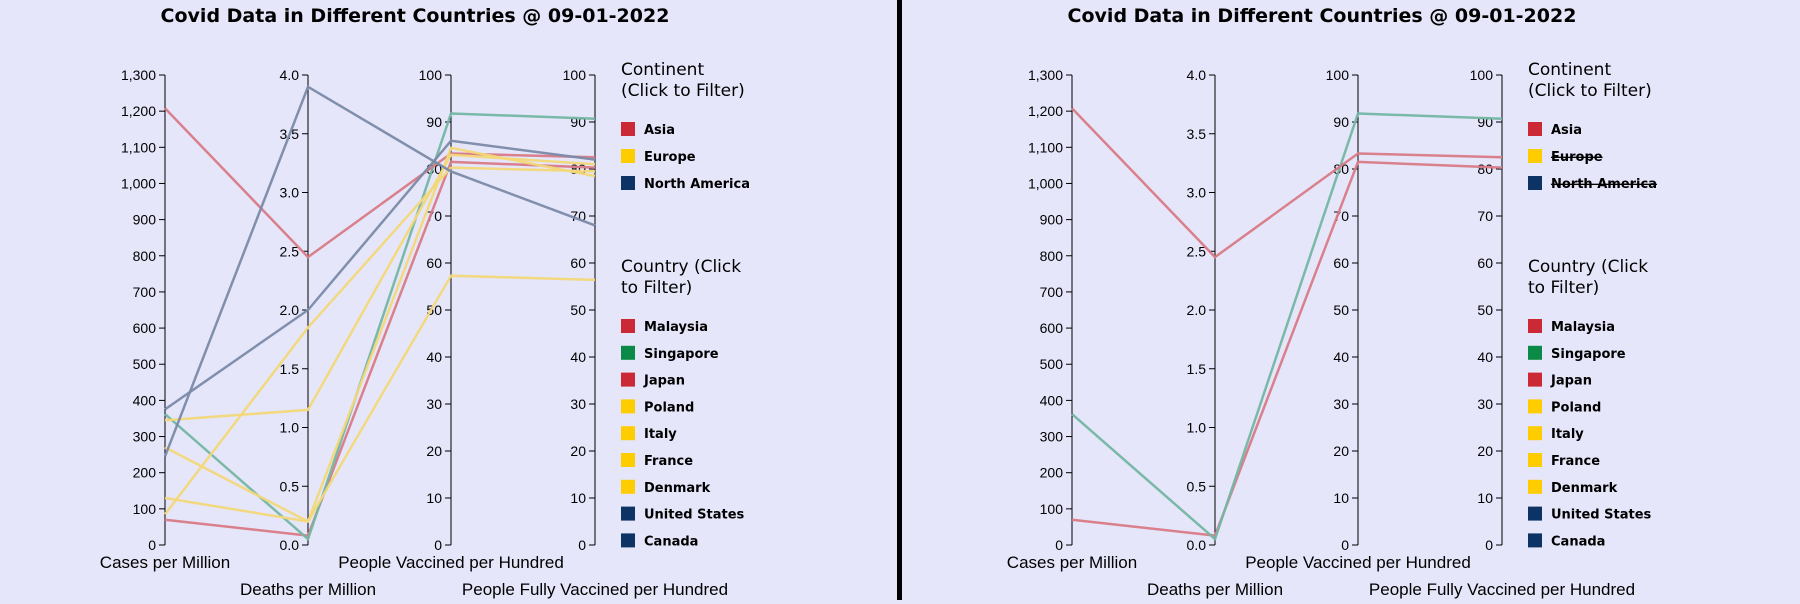 The height and width of the screenshot is (604, 1800). Describe the element at coordinates (380, 398) in the screenshot. I see `series-line-poland` at that location.